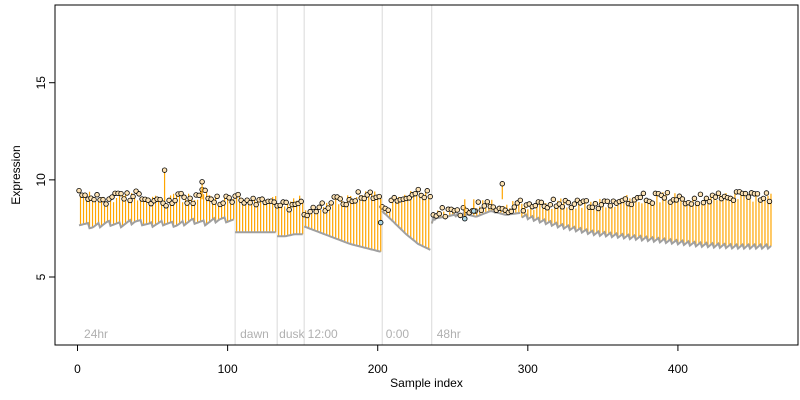 Image resolution: width=800 pixels, height=400 pixels. What do you see at coordinates (426, 383) in the screenshot?
I see `x-axis-label: Sample index` at bounding box center [426, 383].